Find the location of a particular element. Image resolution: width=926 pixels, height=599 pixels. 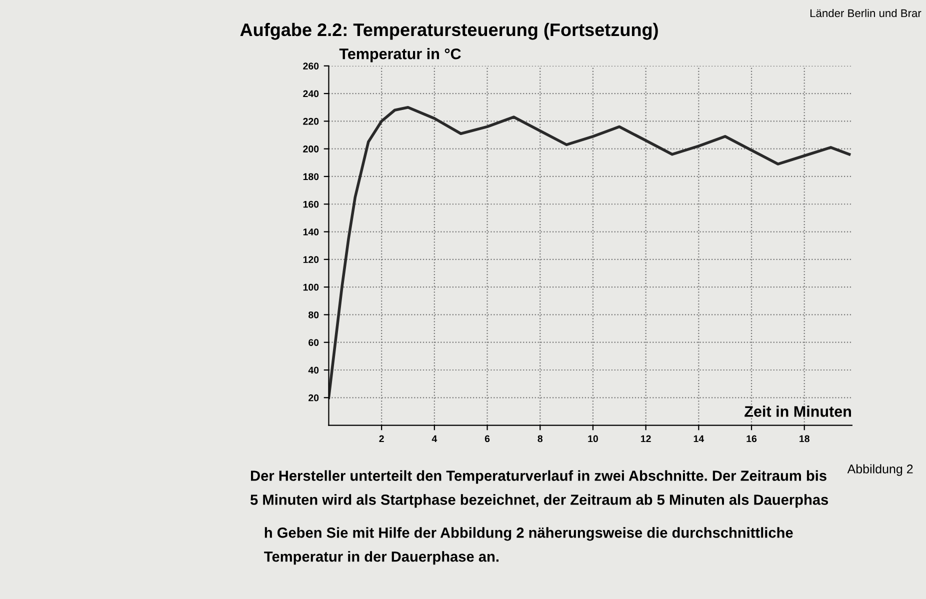

y-tick-label: 80 is located at coordinates (313, 314).